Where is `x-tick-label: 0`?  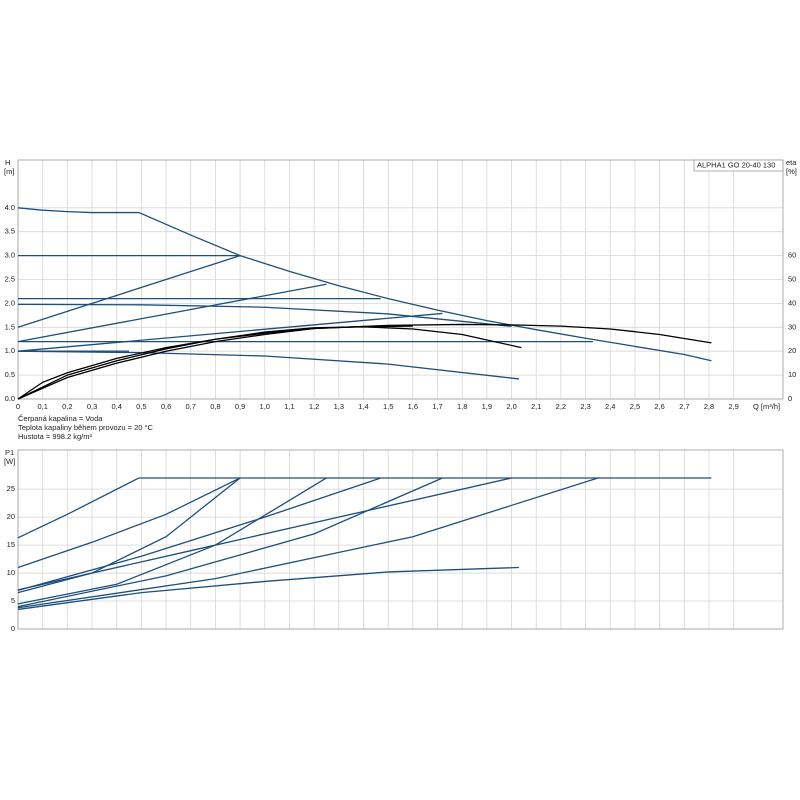
x-tick-label: 0 is located at coordinates (18, 406).